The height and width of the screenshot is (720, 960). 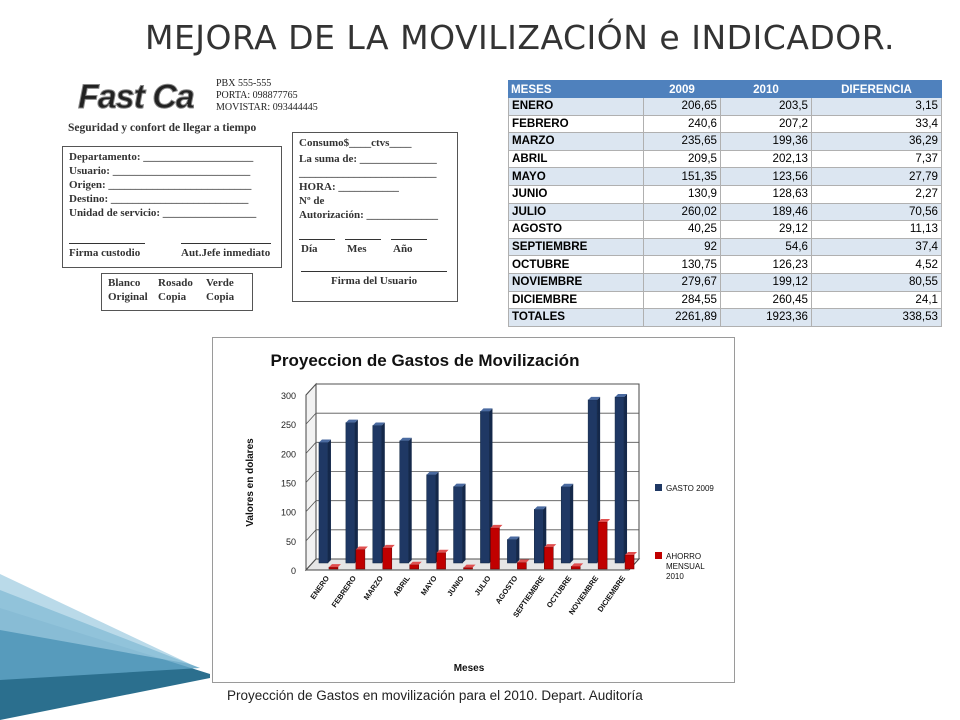 I want to click on value-cell: 260,02, so click(x=682, y=212).